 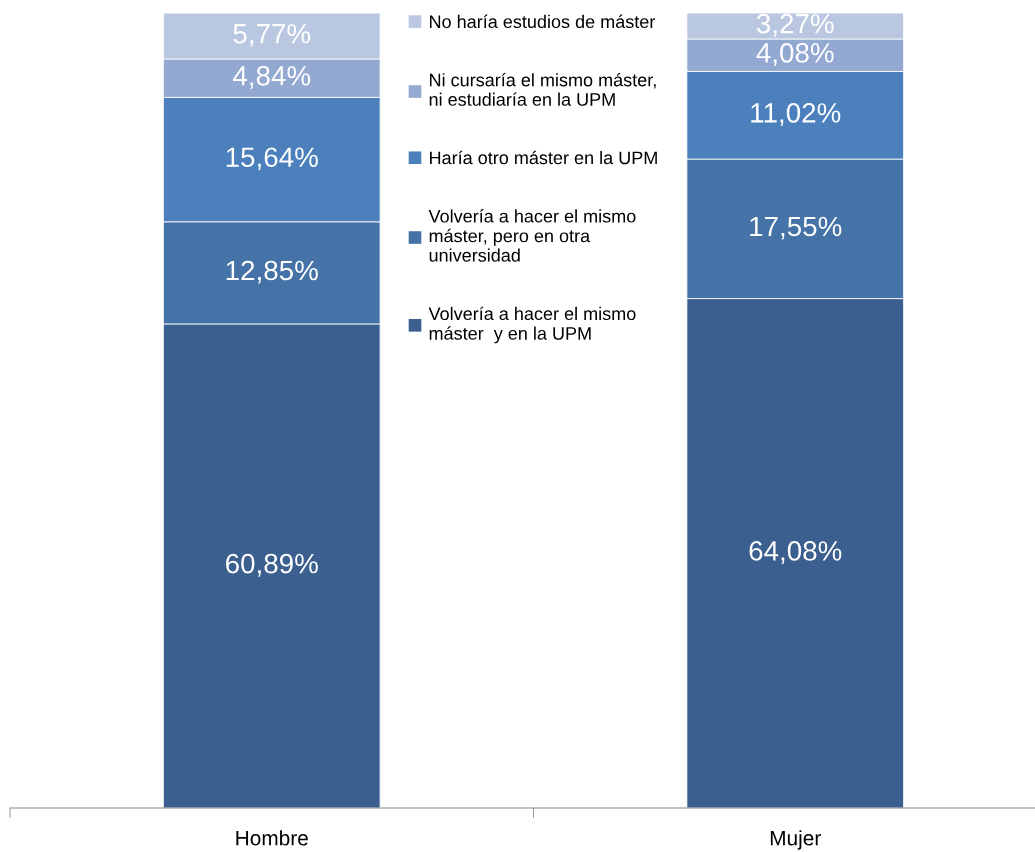 What do you see at coordinates (543, 21) in the screenshot?
I see `legend-label: No haría estudios de máster` at bounding box center [543, 21].